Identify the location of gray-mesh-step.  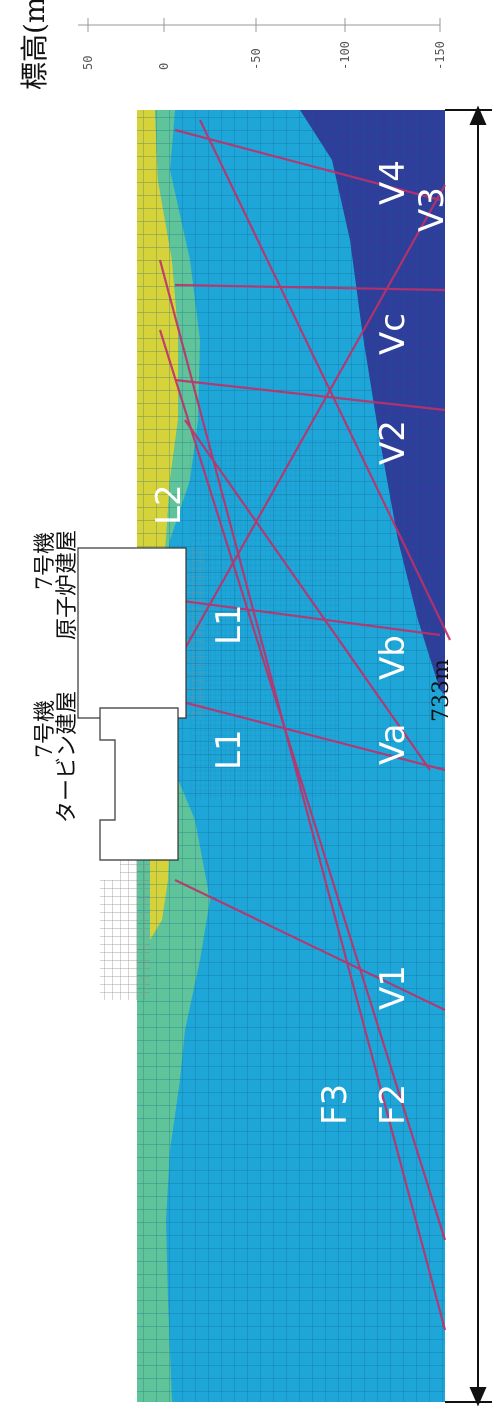
(110, 940).